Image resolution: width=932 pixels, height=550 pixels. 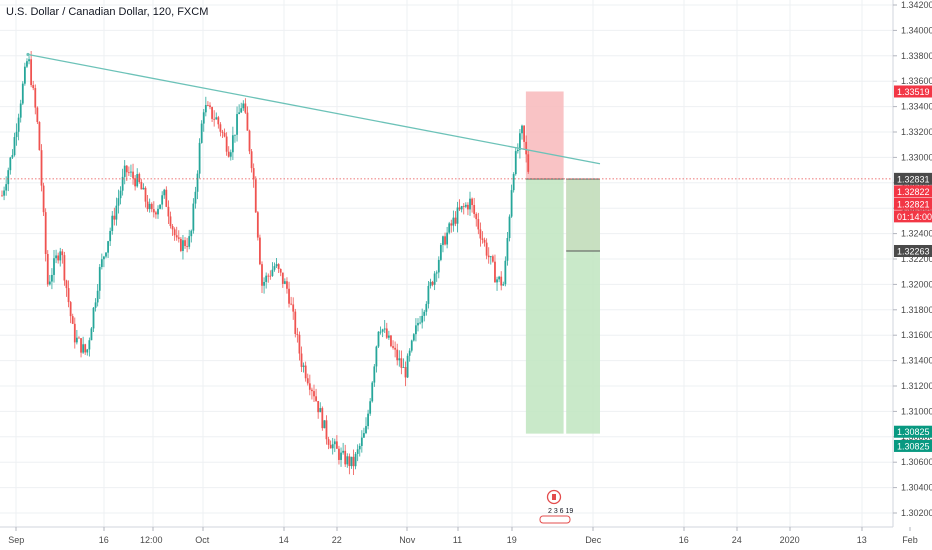 What do you see at coordinates (916, 234) in the screenshot?
I see `price-tick-label: 1.32400` at bounding box center [916, 234].